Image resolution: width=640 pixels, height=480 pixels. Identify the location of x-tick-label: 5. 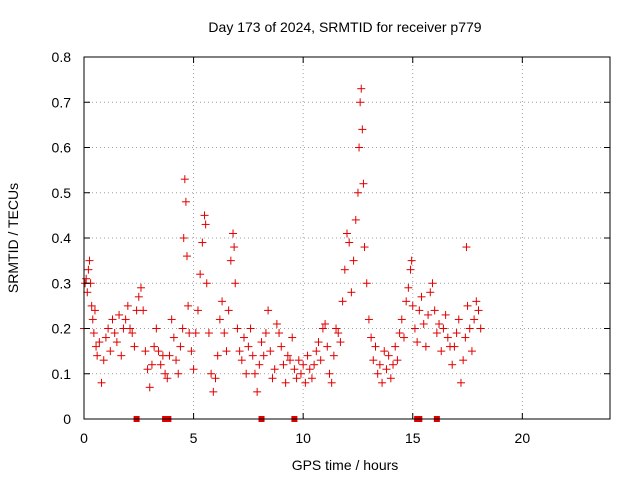
(194, 438).